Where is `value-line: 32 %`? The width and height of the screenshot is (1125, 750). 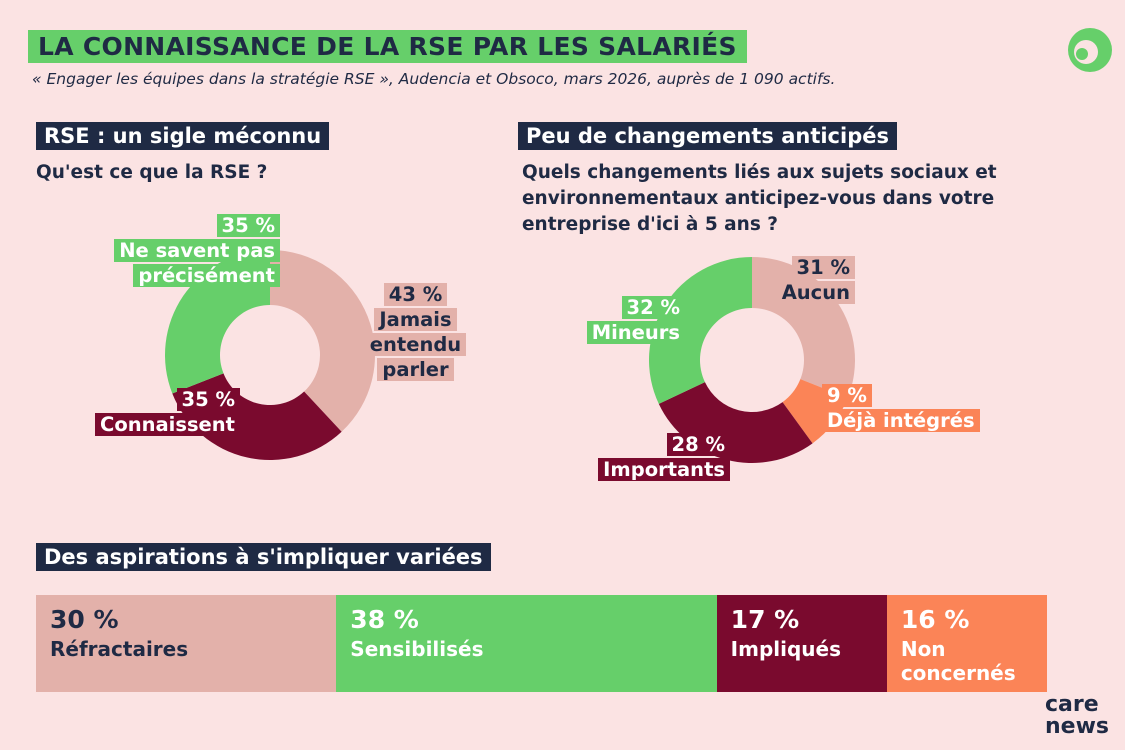
value-line: 32 % is located at coordinates (607, 307).